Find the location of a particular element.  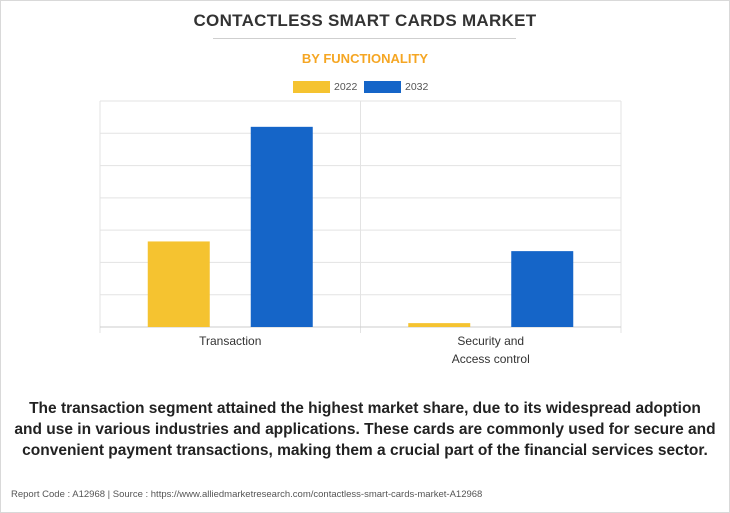

legend: 2022 2032 is located at coordinates (365, 87).